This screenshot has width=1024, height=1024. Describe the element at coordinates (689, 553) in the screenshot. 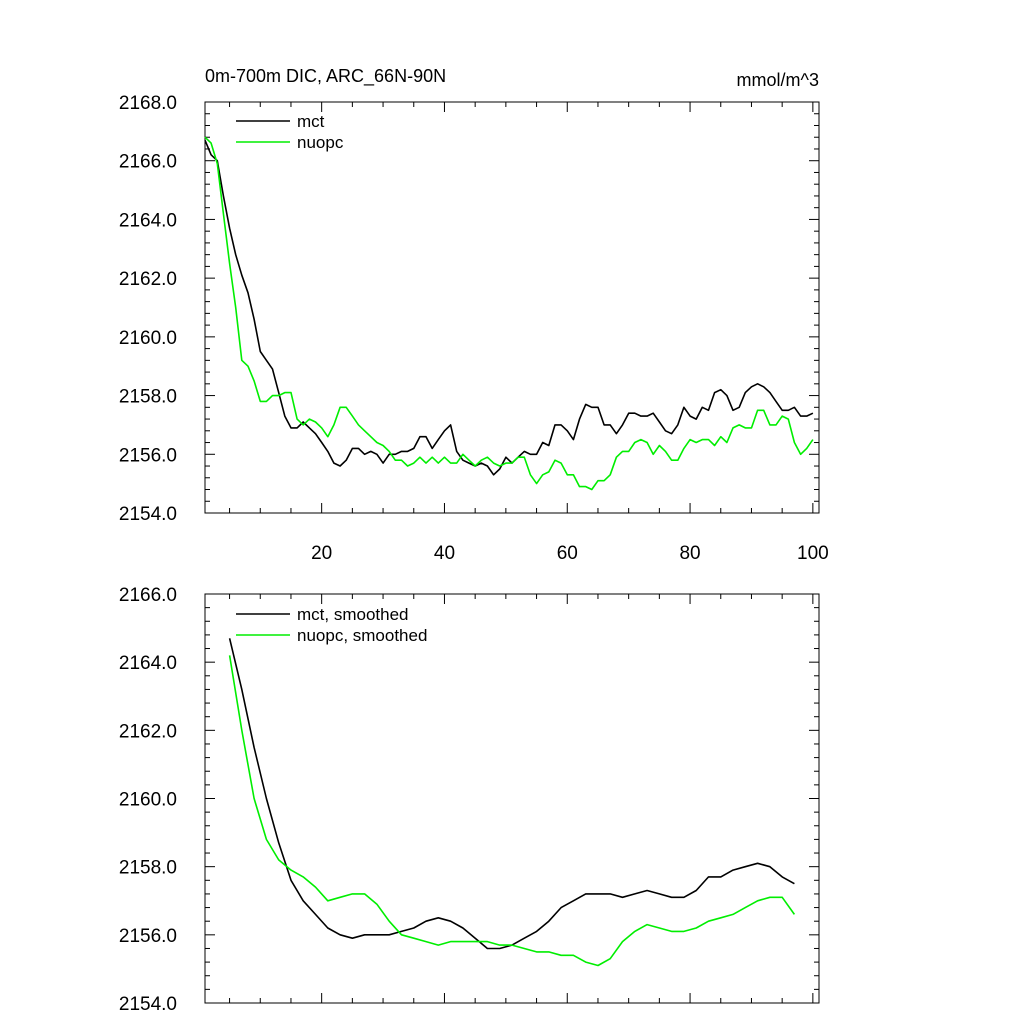

I see `top-xtick-label: 80` at that location.